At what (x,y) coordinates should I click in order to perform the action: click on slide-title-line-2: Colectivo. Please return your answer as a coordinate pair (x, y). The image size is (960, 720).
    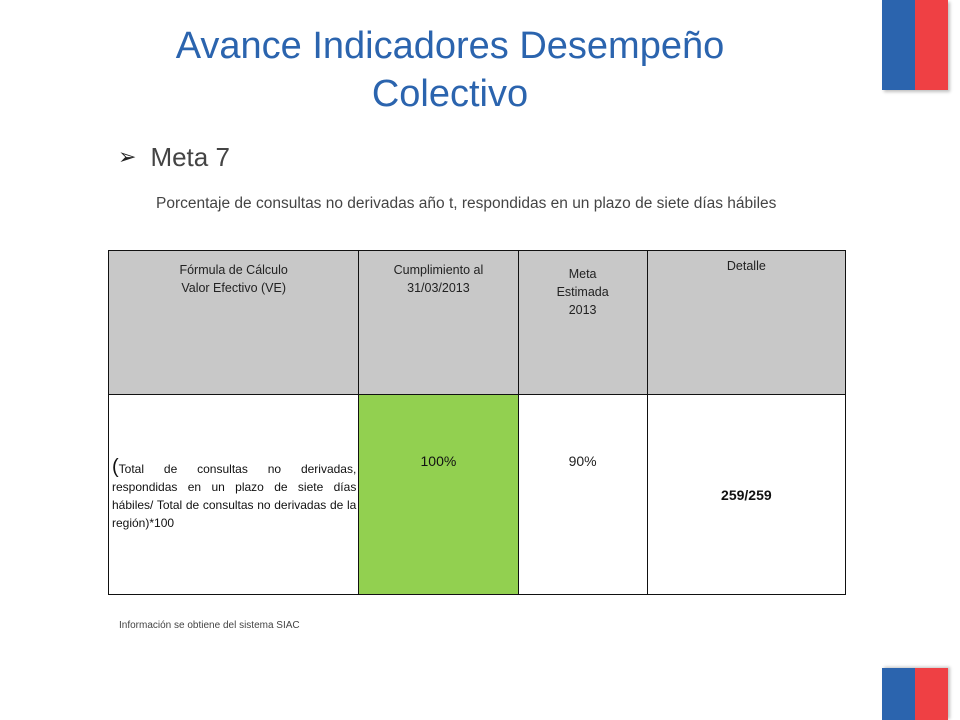
    Looking at the image, I should click on (450, 94).